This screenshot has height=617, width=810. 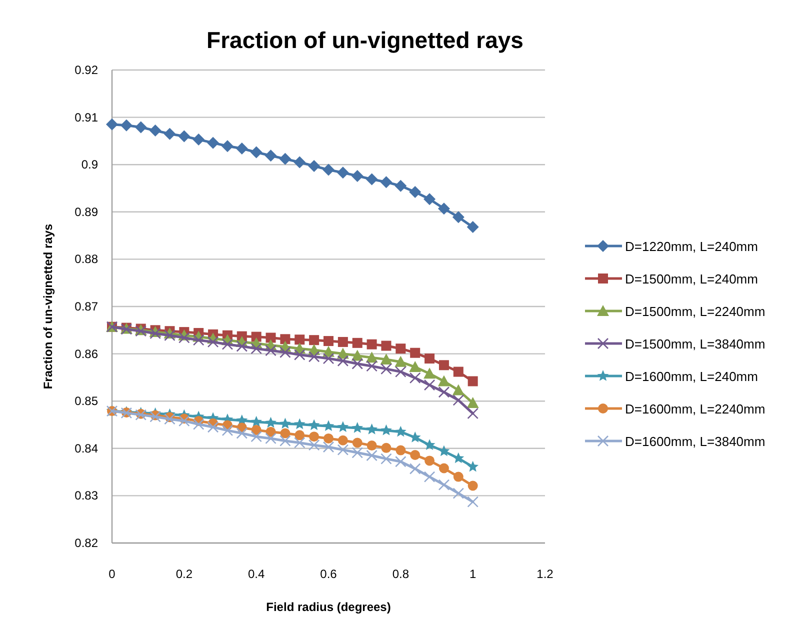 I want to click on x-tick-label: 0.8, so click(x=401, y=574).